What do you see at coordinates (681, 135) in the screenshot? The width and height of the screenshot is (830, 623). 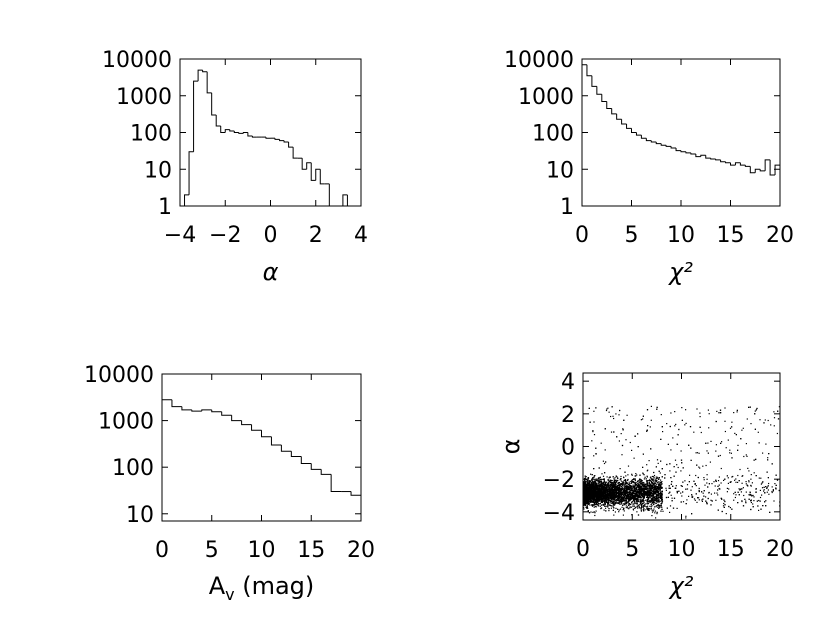 I see `histogram-bins` at bounding box center [681, 135].